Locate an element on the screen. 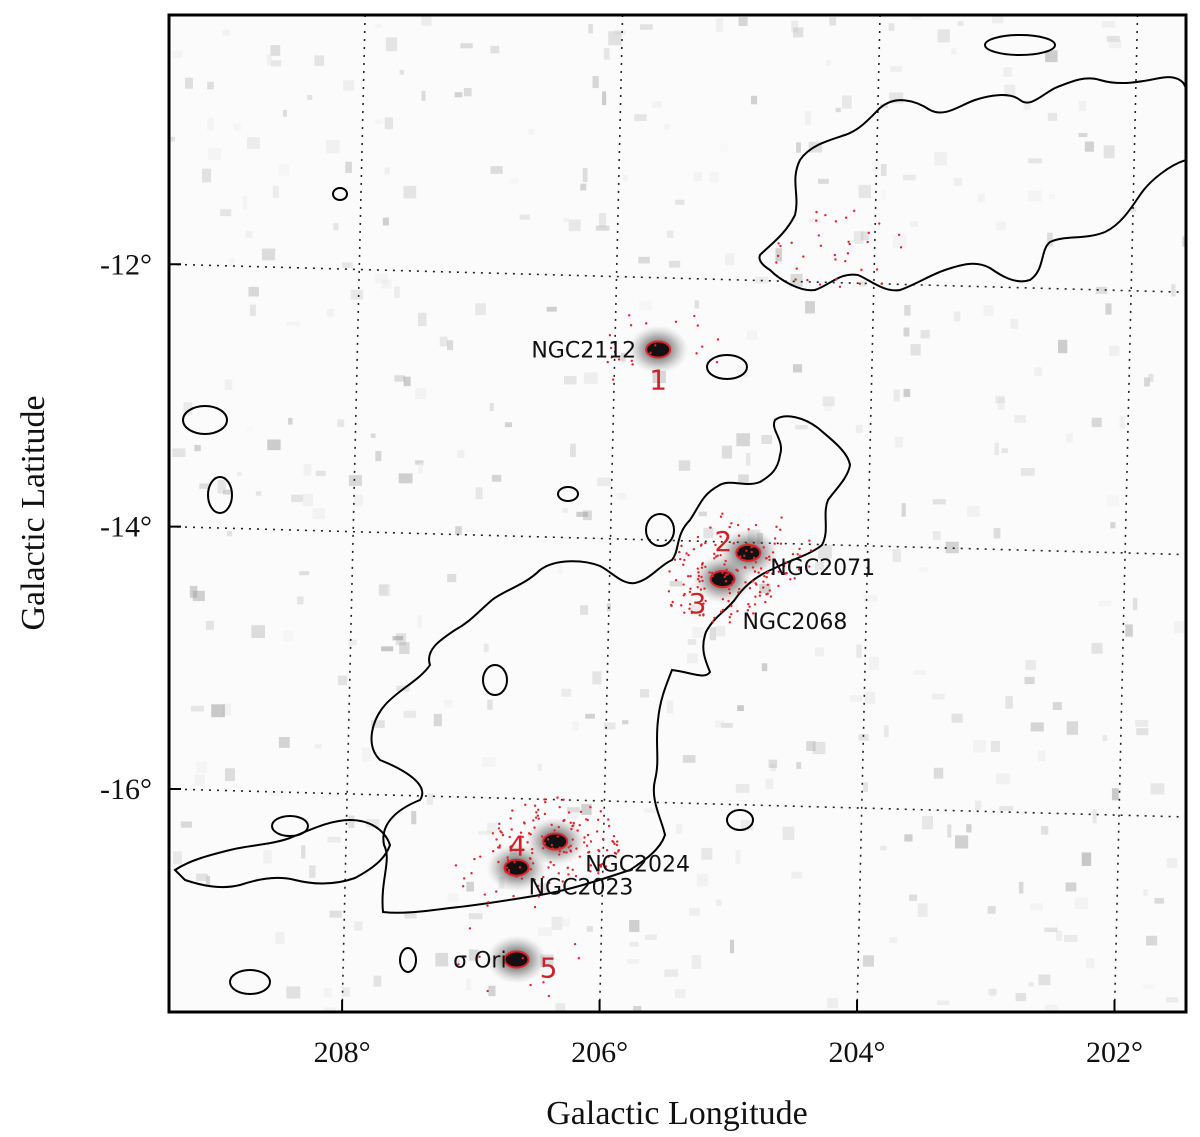 This screenshot has width=1200, height=1137. x-tick-label: 208° is located at coordinates (342, 1052).